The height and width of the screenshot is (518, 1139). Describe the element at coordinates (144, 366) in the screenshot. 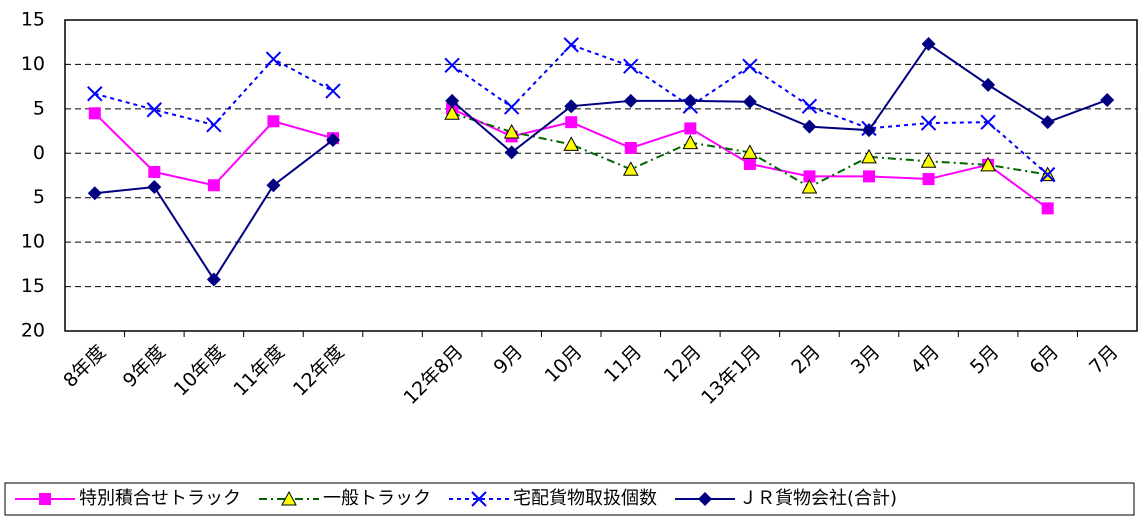

I see `x-tick-label: 9年度` at that location.